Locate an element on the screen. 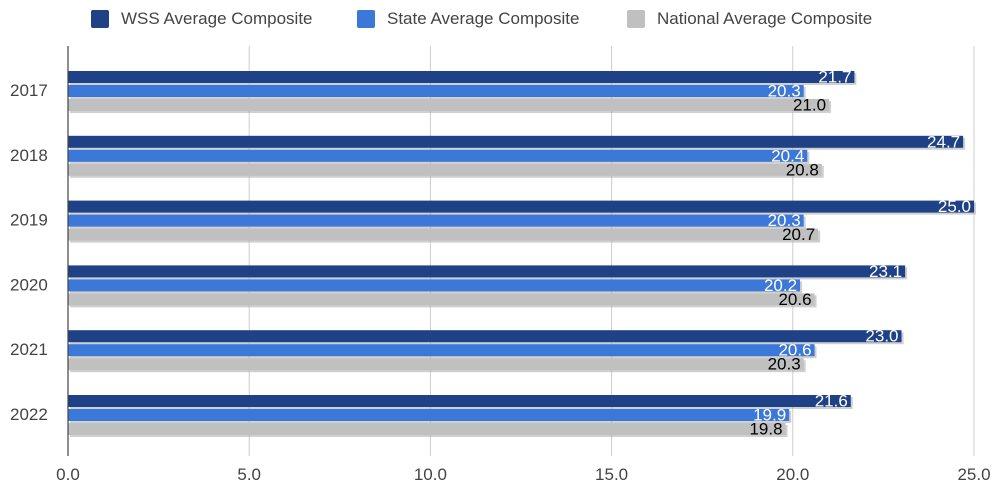 The width and height of the screenshot is (995, 487). y-tick-label: 2017 is located at coordinates (29, 90).